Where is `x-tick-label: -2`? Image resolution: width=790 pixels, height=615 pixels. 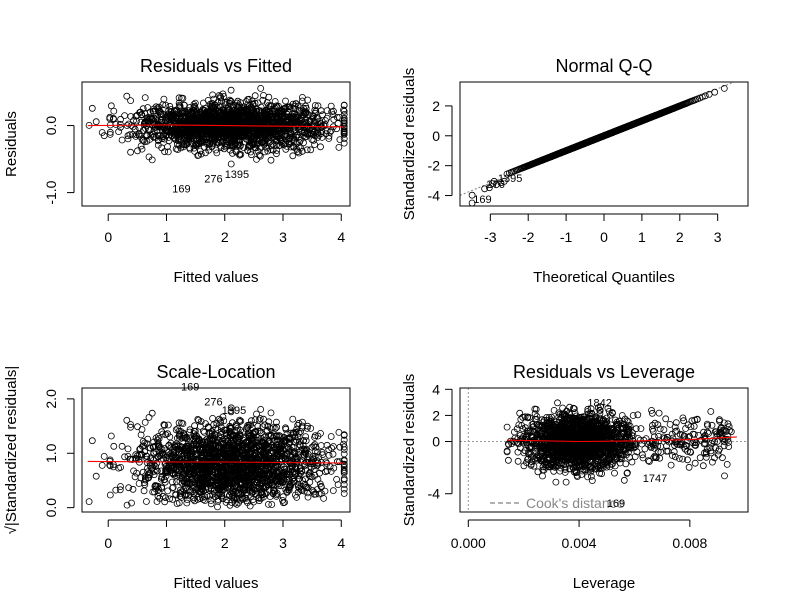
x-tick-label: -2 is located at coordinates (528, 237).